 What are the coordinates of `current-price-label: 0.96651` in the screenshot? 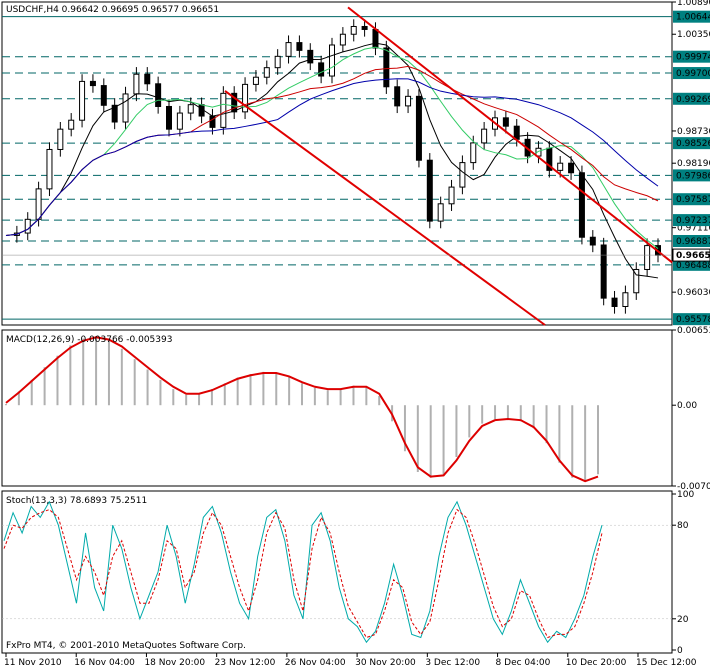 It's located at (693, 256).